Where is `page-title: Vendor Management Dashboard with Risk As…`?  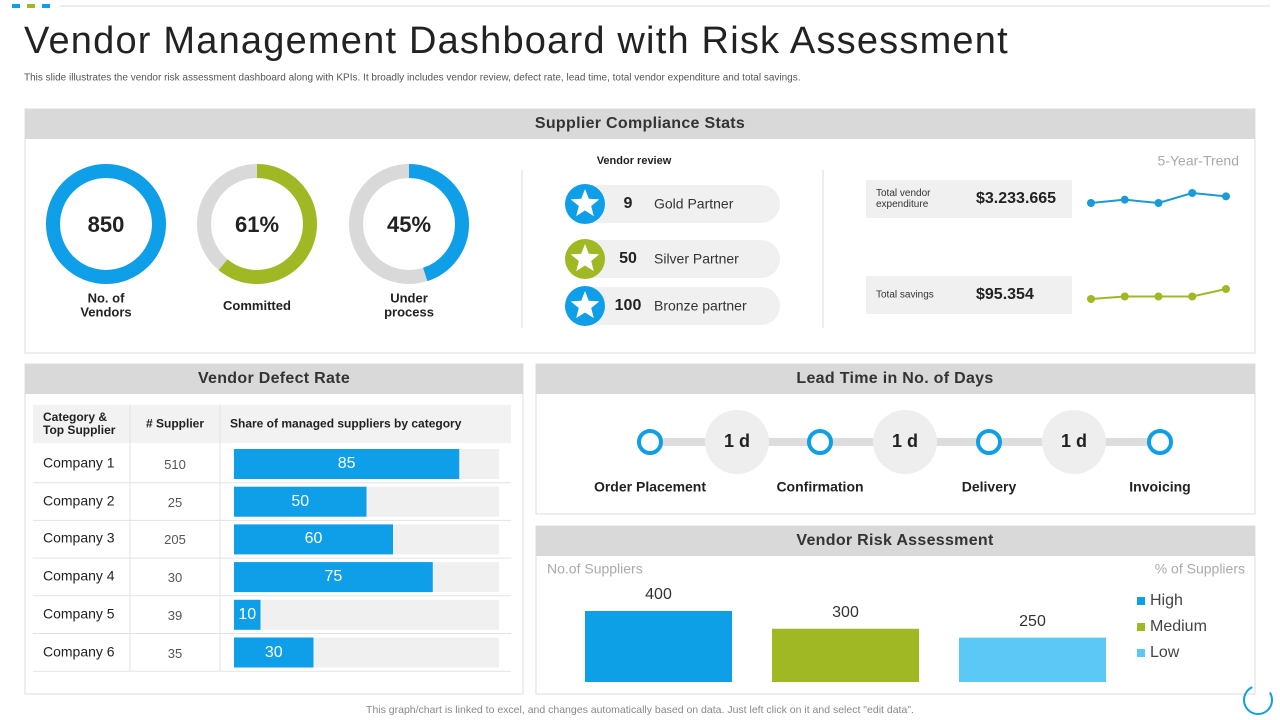 page-title: Vendor Management Dashboard with Risk As… is located at coordinates (516, 41).